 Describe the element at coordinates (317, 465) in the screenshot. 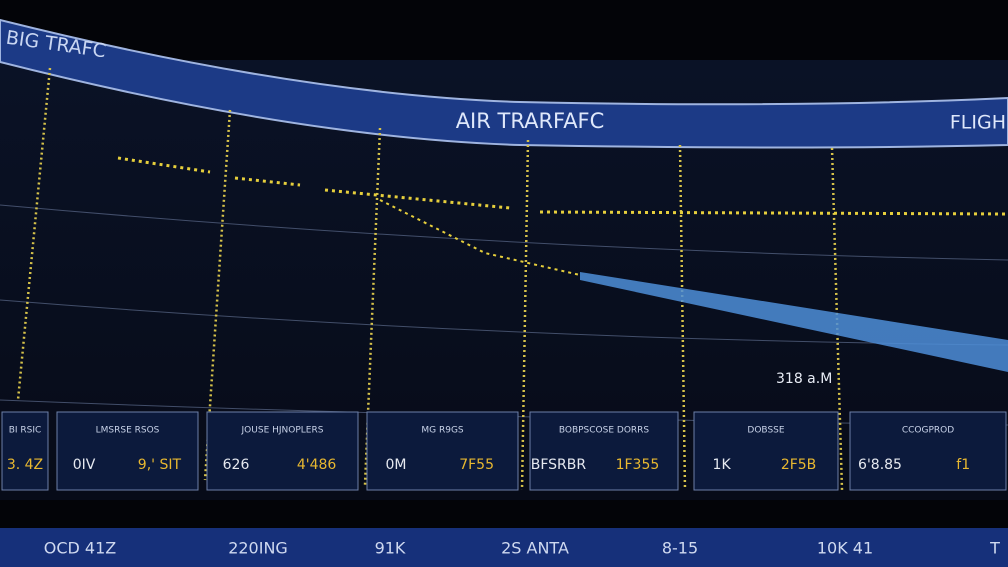

I see `panel-reading: 4'486` at that location.